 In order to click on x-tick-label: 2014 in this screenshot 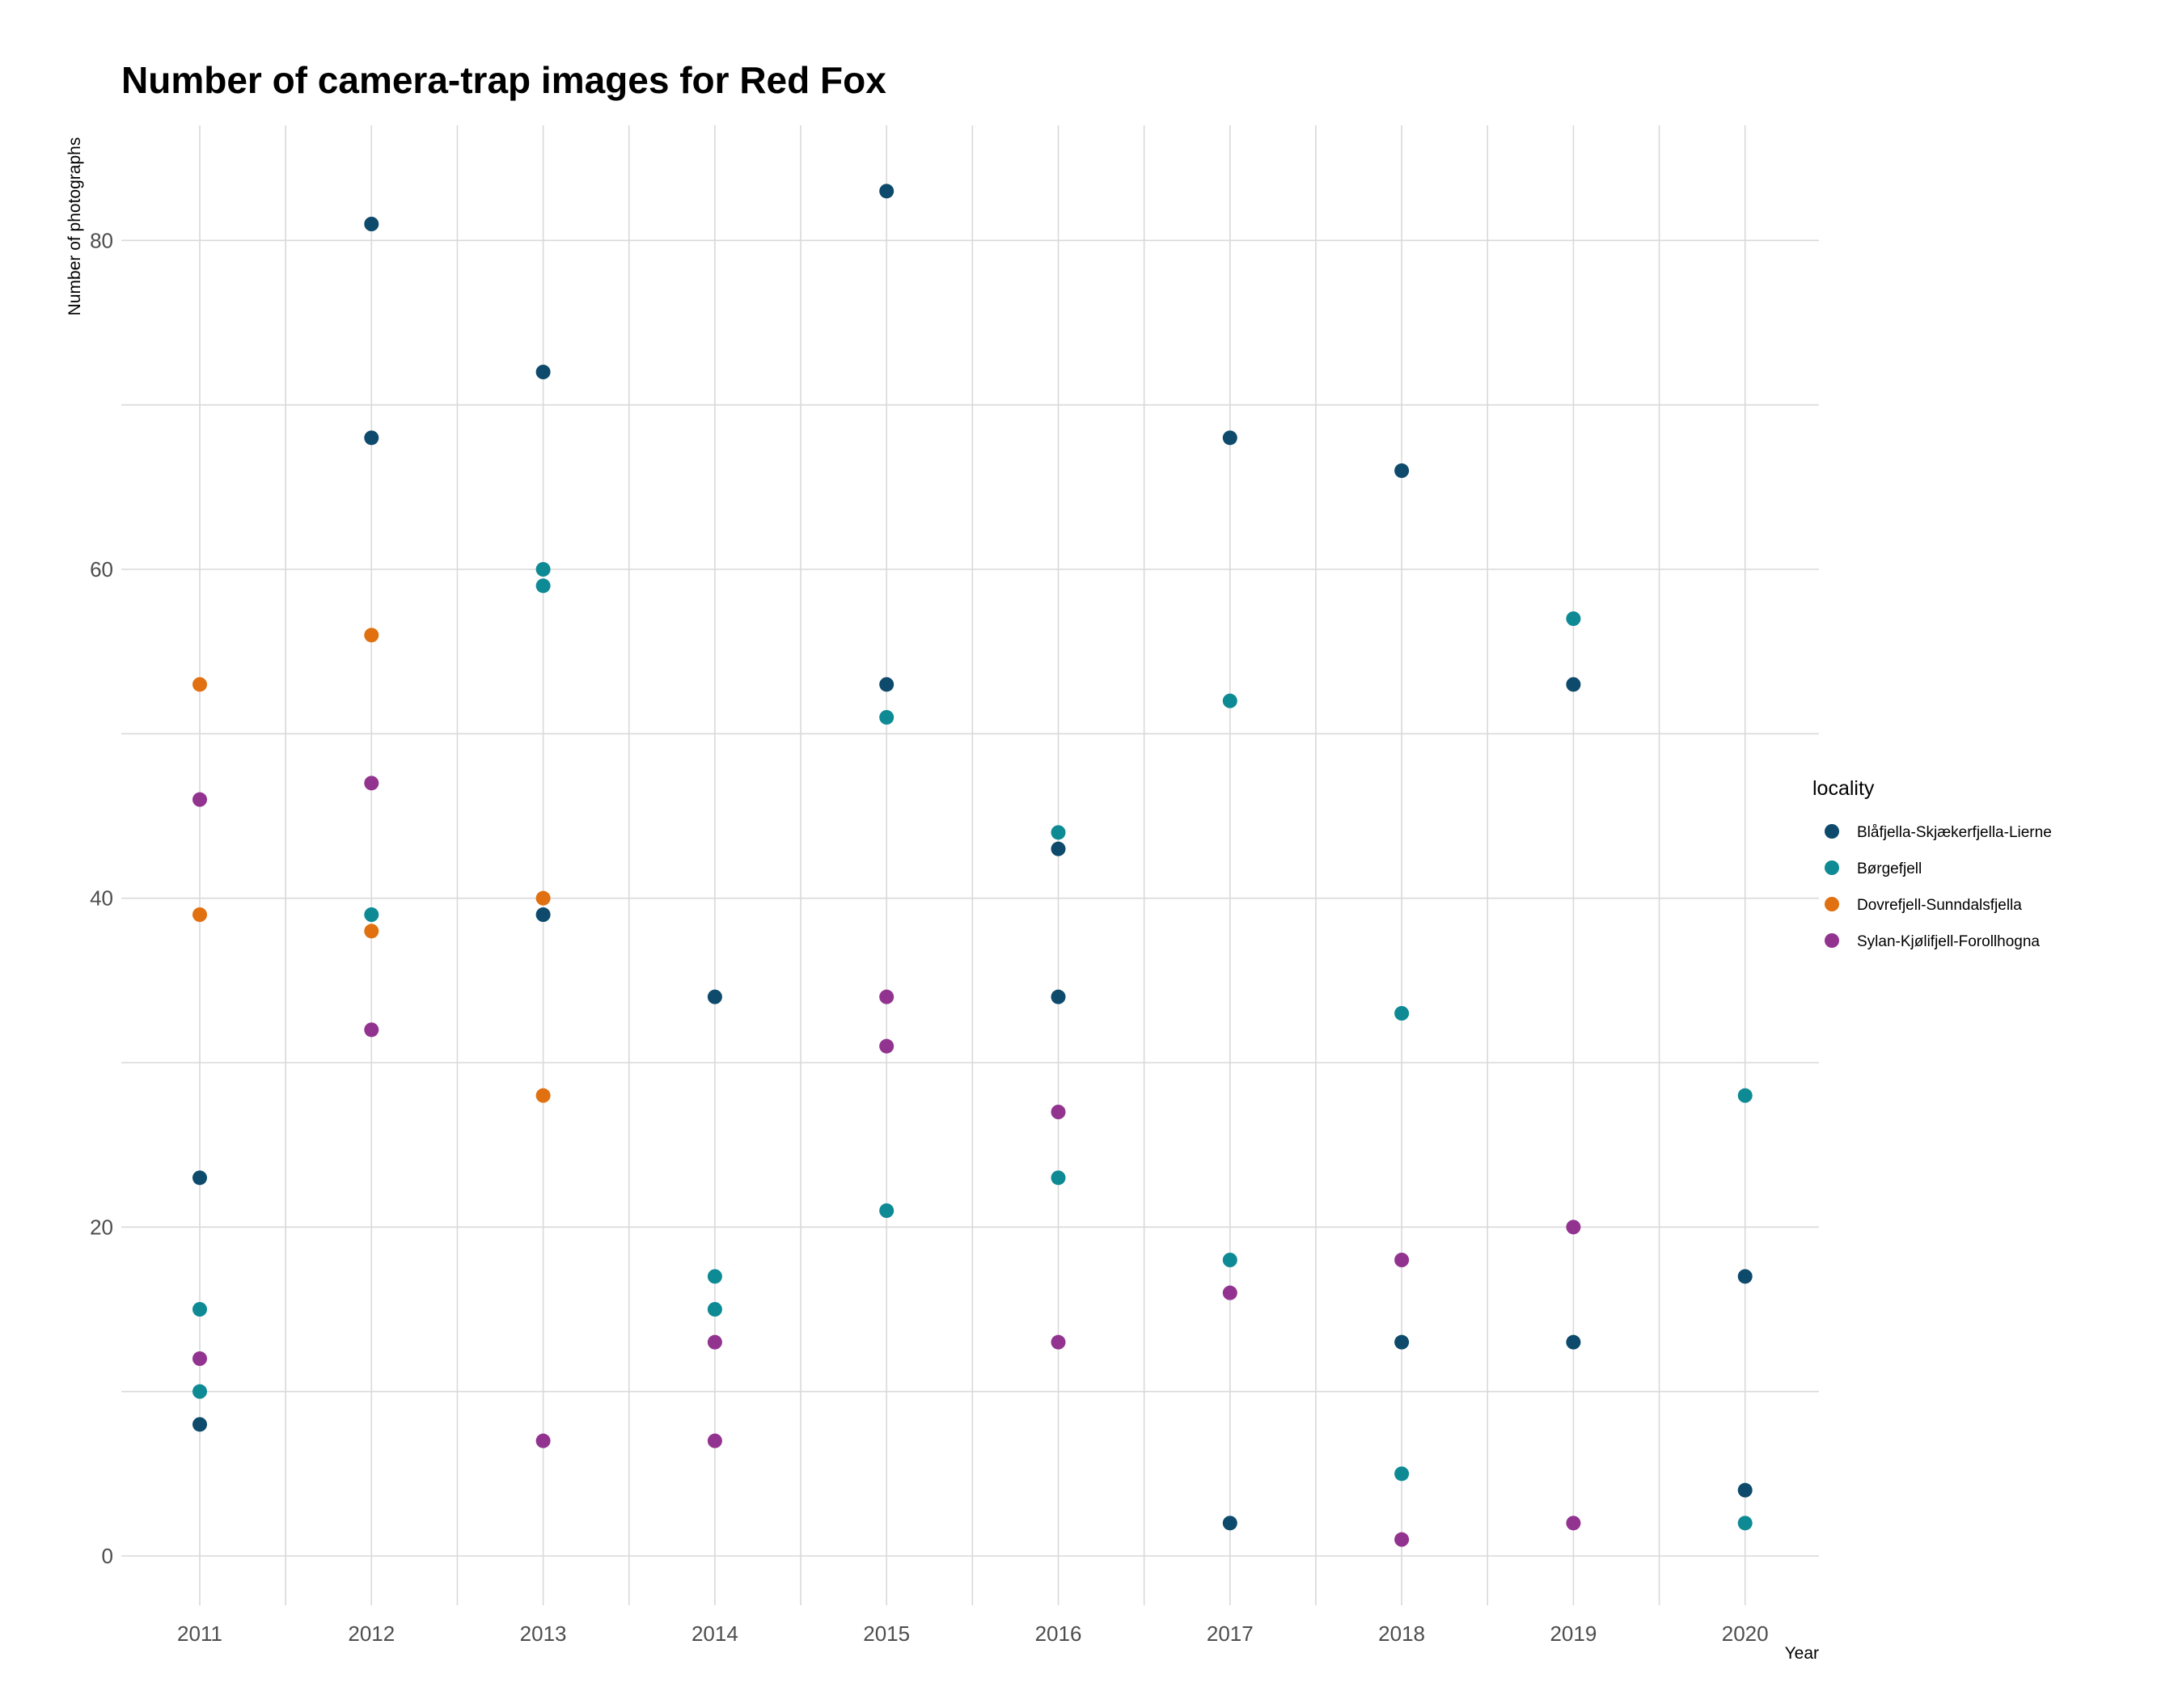, I will do `click(715, 1634)`.